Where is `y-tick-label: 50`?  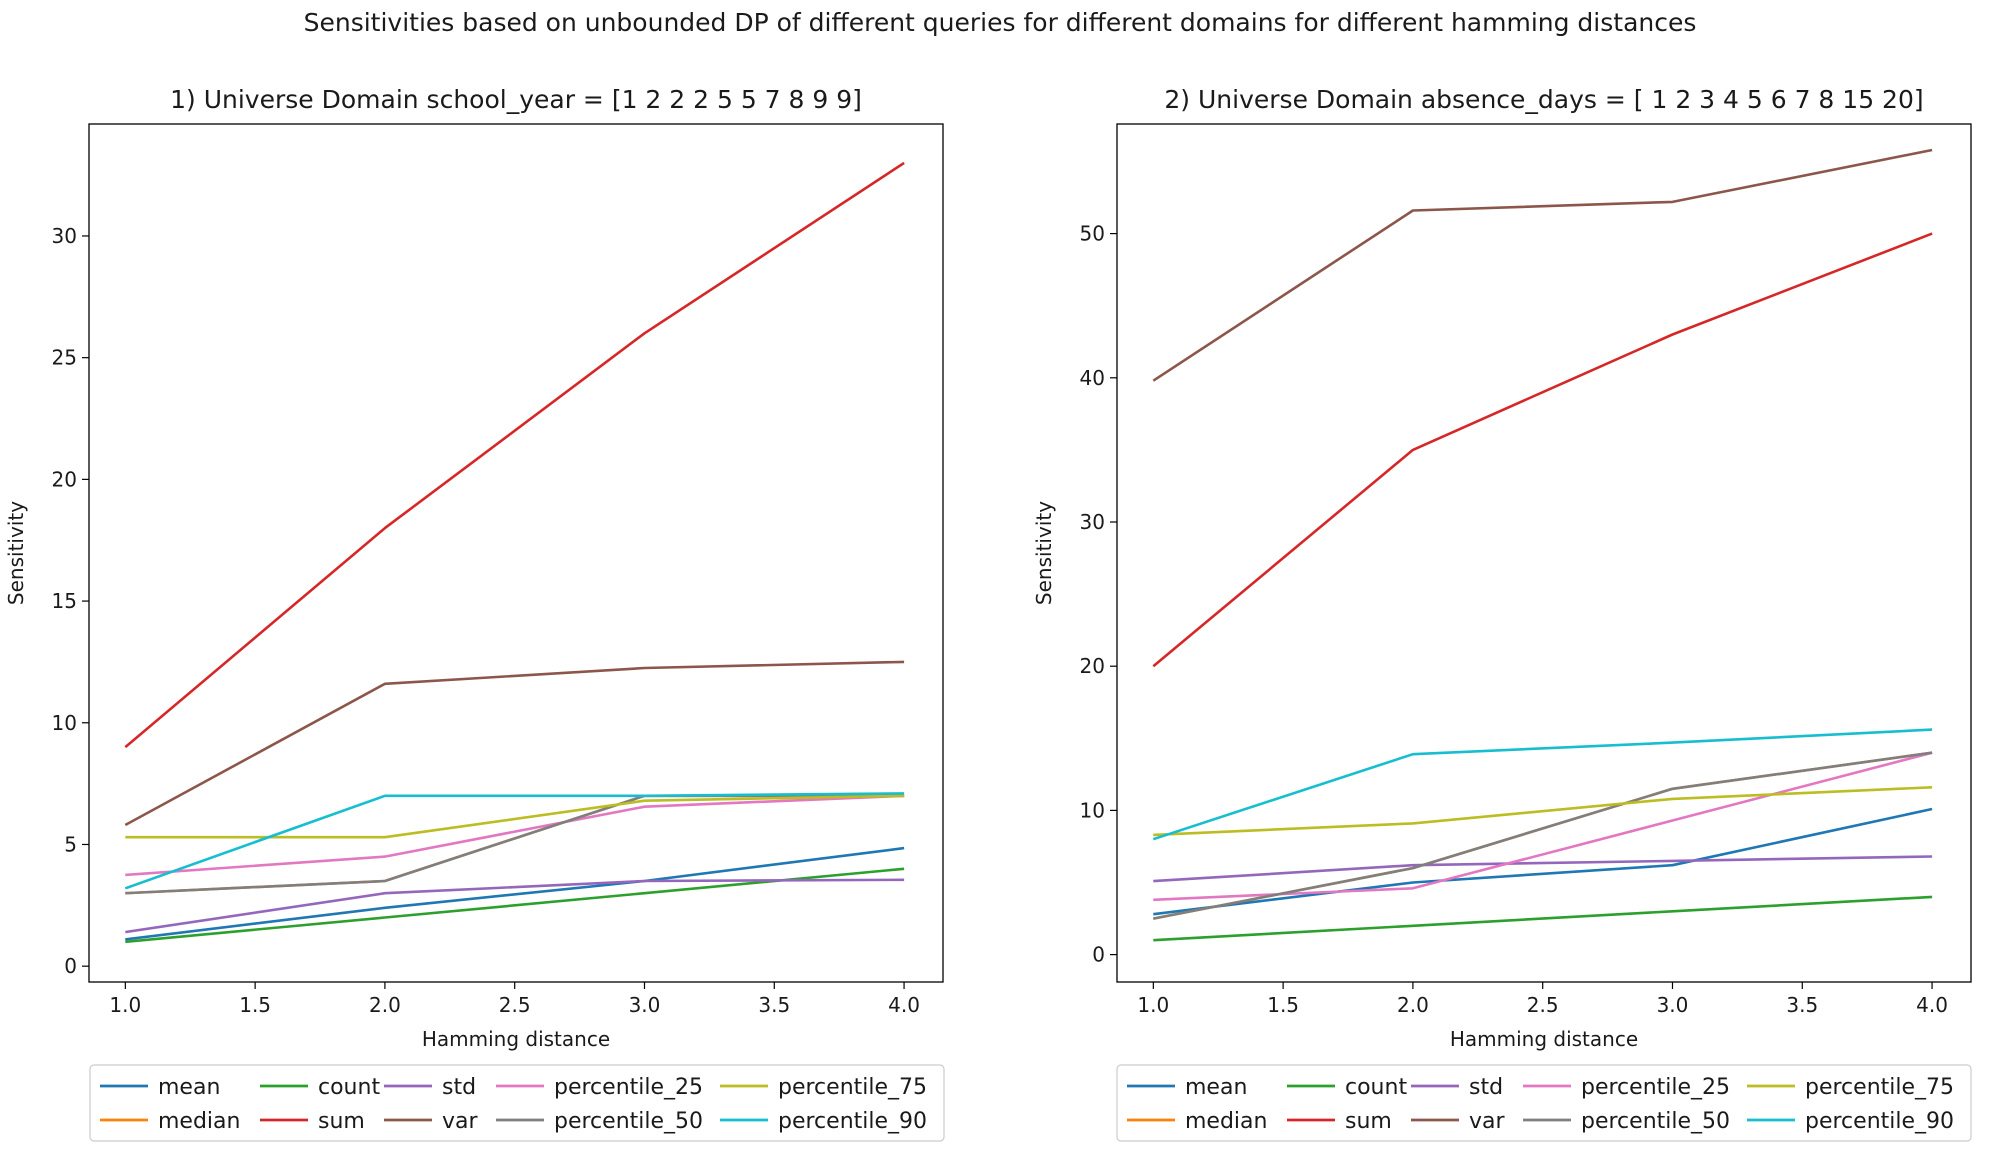
y-tick-label: 50 is located at coordinates (1092, 234).